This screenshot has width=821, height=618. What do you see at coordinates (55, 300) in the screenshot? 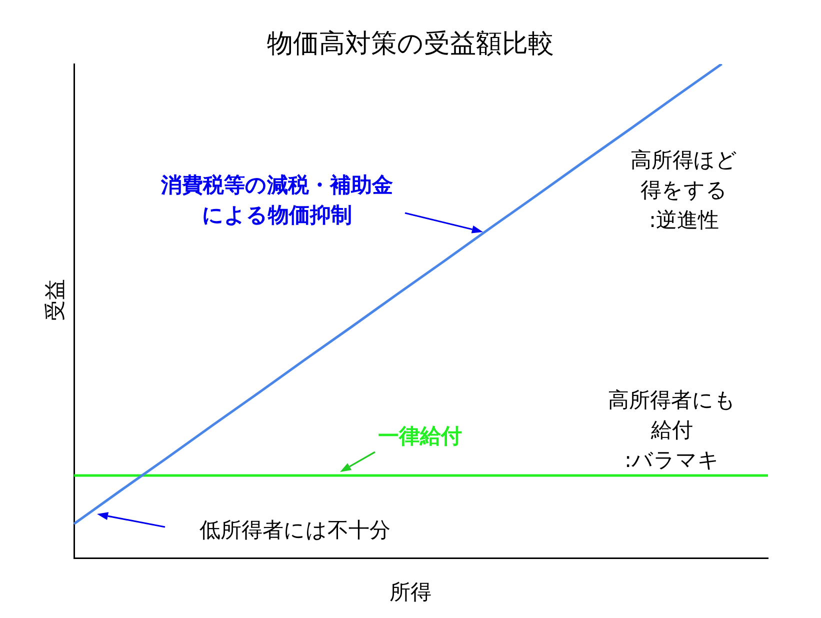
I see `y-axis-title: 受益` at bounding box center [55, 300].